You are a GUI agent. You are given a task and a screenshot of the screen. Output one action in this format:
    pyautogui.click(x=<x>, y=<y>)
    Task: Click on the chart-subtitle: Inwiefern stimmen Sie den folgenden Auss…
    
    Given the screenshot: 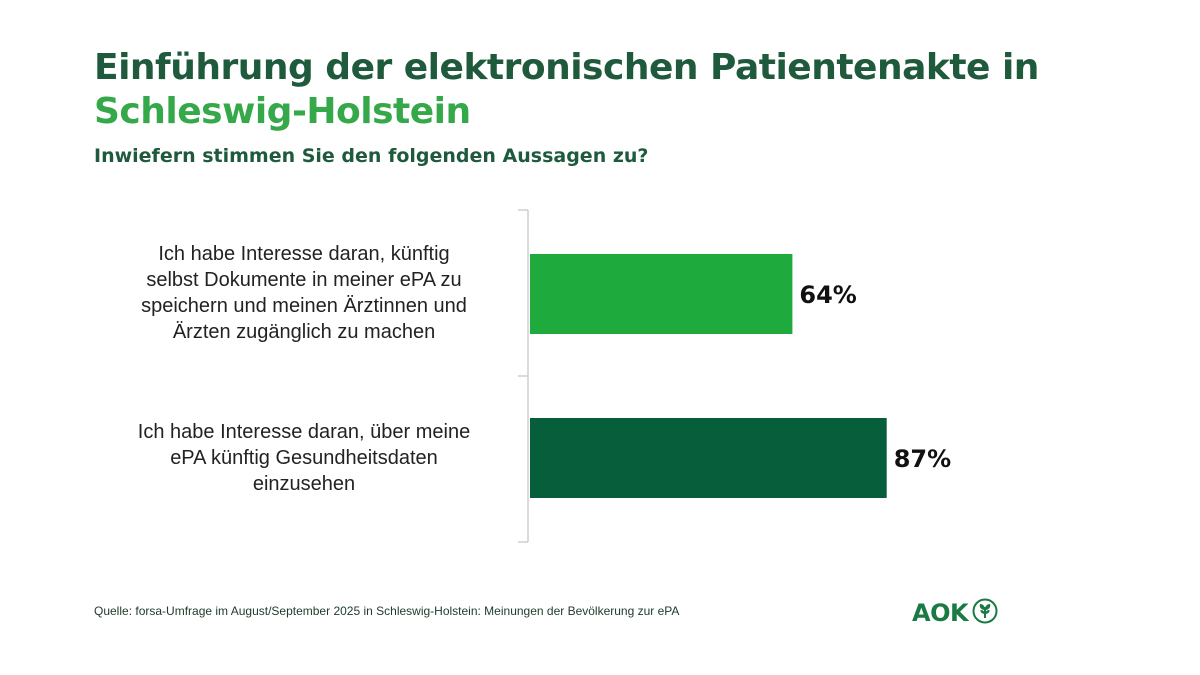 What is the action you would take?
    pyautogui.click(x=371, y=156)
    